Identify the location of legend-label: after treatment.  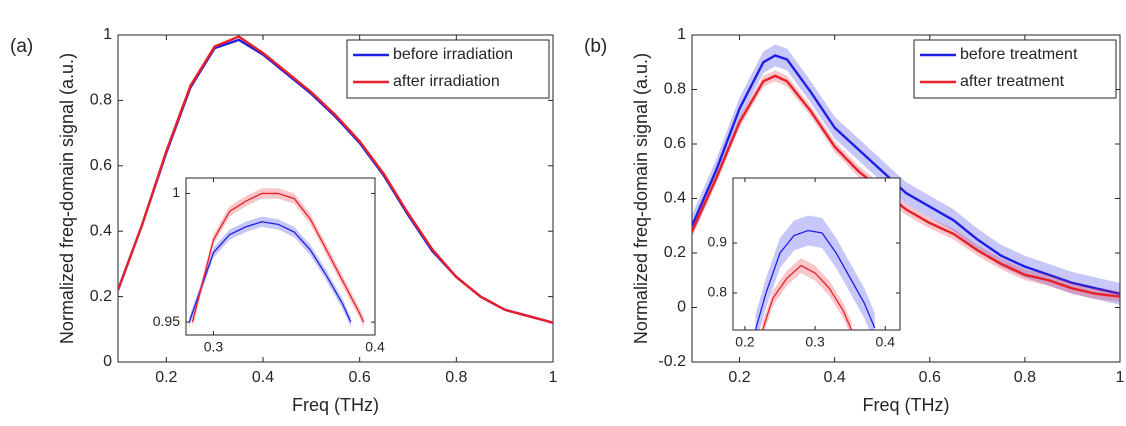
(1012, 81).